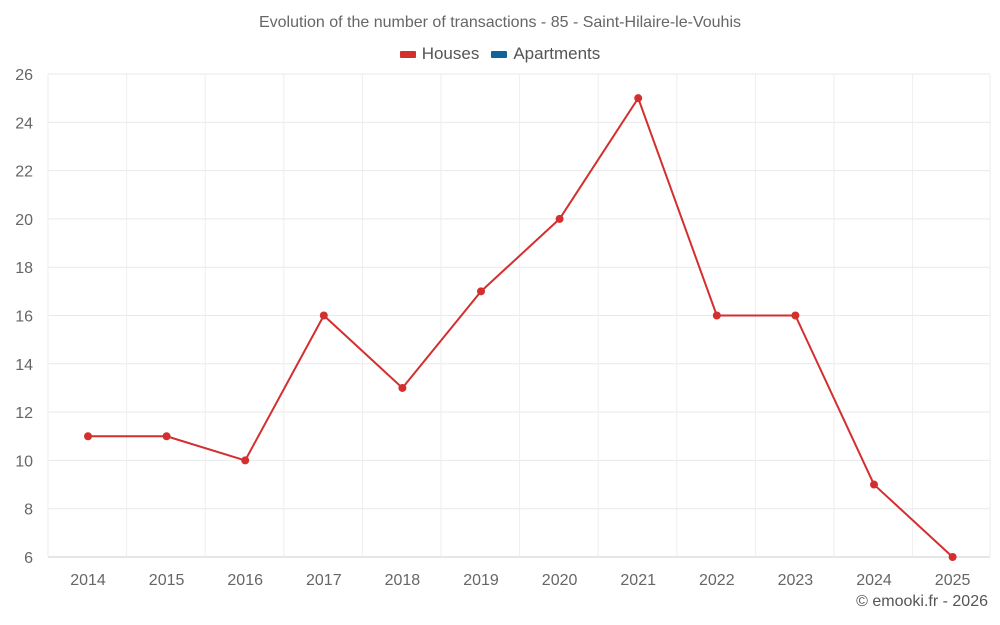  I want to click on legend-item-houses: Houses, so click(439, 54).